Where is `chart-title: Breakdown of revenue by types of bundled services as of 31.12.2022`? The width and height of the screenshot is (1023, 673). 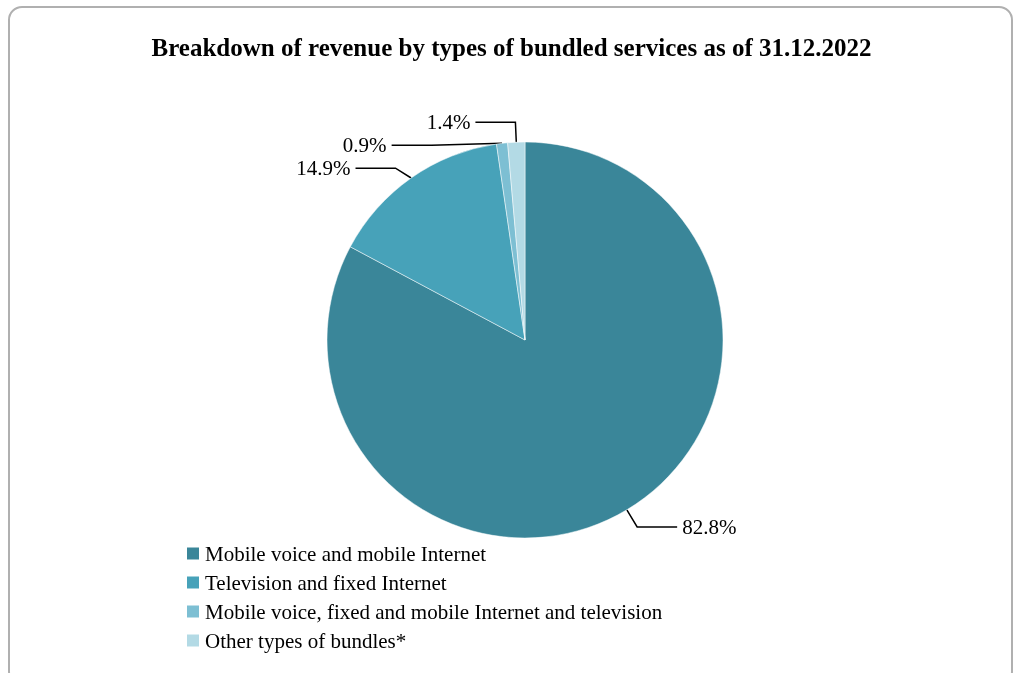
chart-title: Breakdown of revenue by types of bundled services as of 31.12.2022 is located at coordinates (511, 47).